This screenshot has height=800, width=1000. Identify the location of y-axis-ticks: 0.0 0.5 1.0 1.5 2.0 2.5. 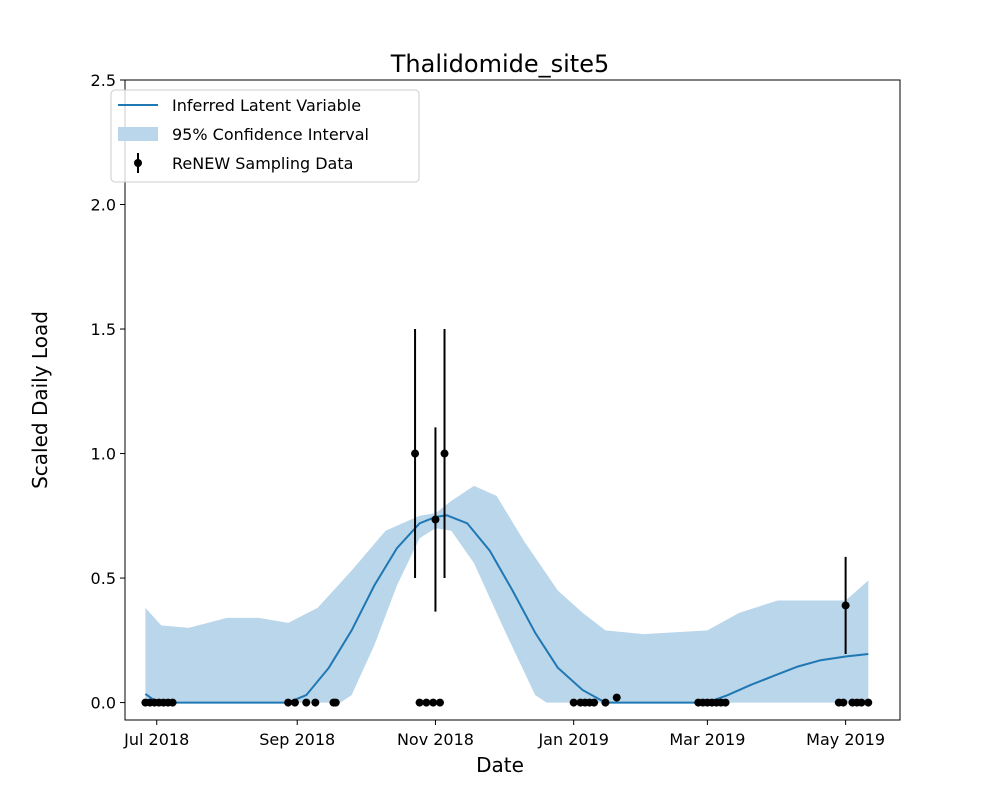
(108, 392).